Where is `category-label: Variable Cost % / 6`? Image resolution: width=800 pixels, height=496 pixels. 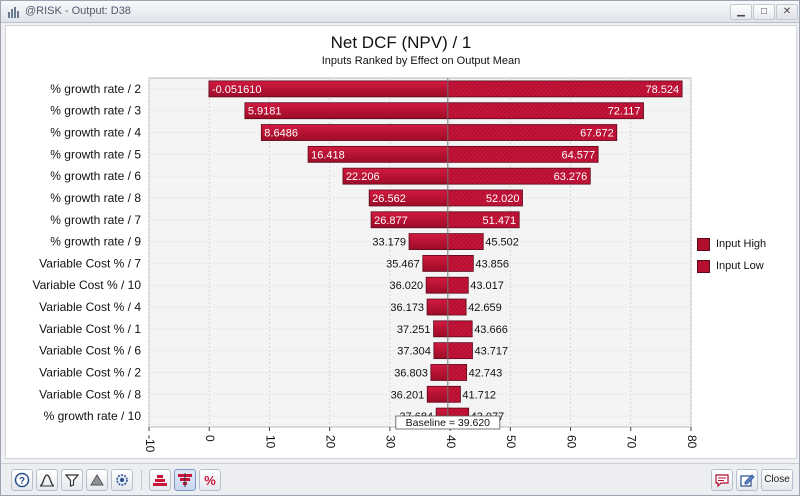 category-label: Variable Cost % / 6 is located at coordinates (90, 351).